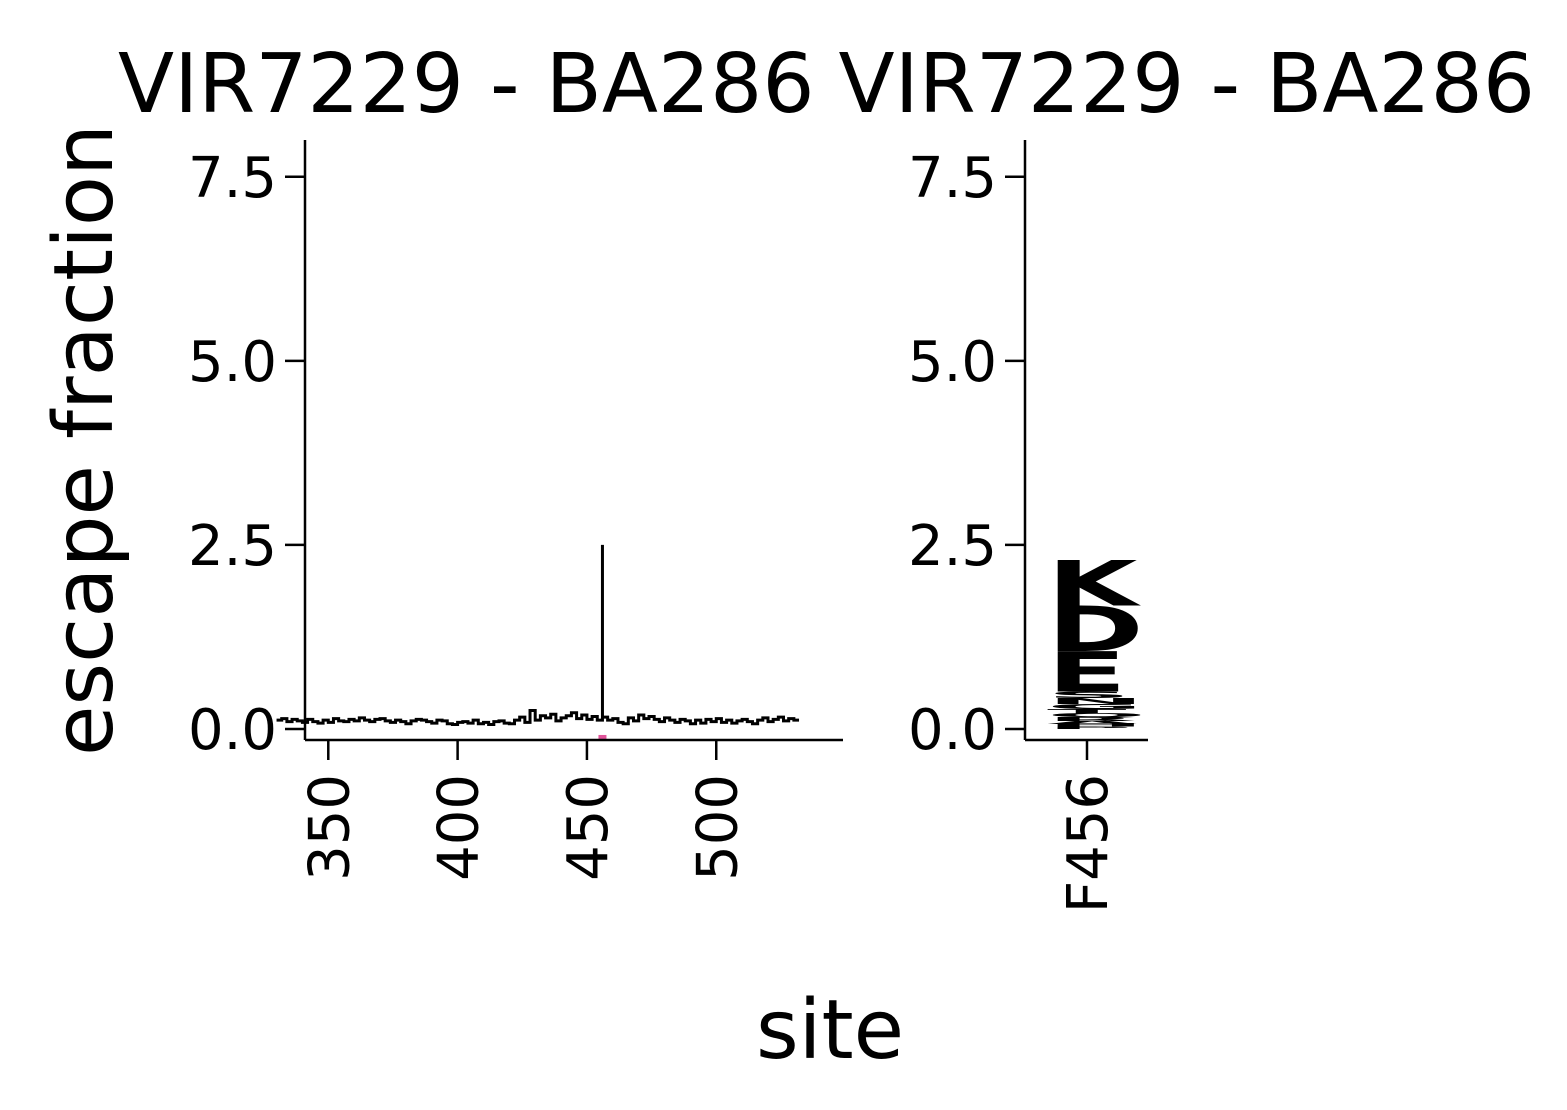 This screenshot has height=1110, width=1567. What do you see at coordinates (1092, 722) in the screenshot?
I see `logo-letter-A: A` at bounding box center [1092, 722].